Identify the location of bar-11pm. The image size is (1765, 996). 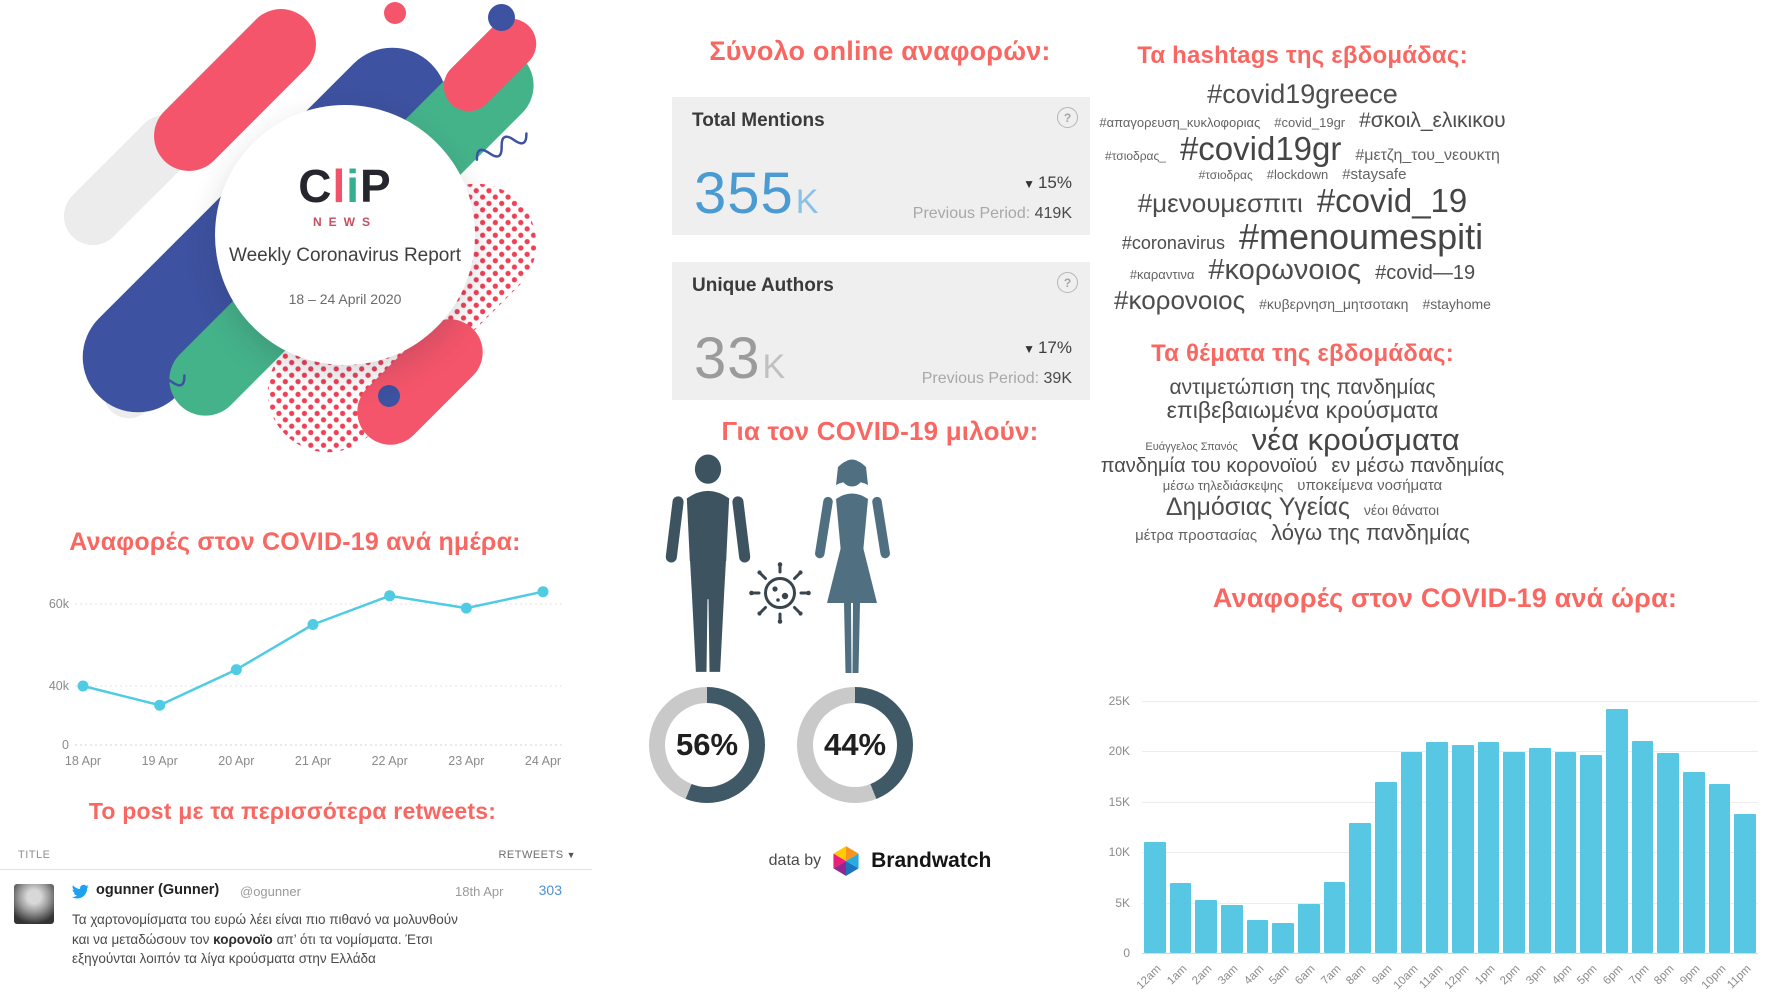
(1745, 883).